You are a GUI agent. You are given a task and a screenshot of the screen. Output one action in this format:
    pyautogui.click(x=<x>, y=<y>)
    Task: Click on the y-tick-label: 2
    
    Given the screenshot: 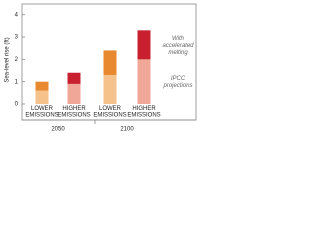 What is the action you would take?
    pyautogui.click(x=17, y=60)
    